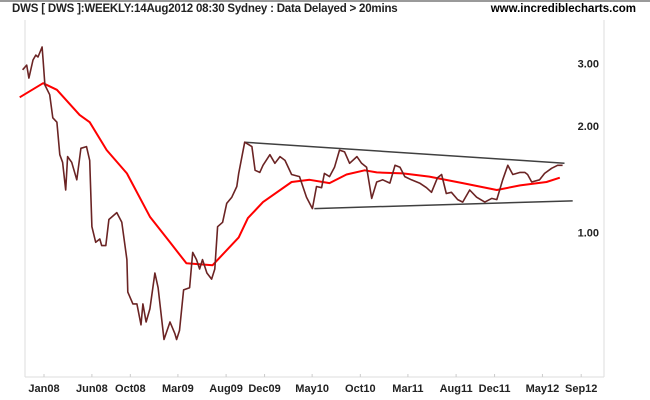  I want to click on x-tick-label: May12, so click(543, 389).